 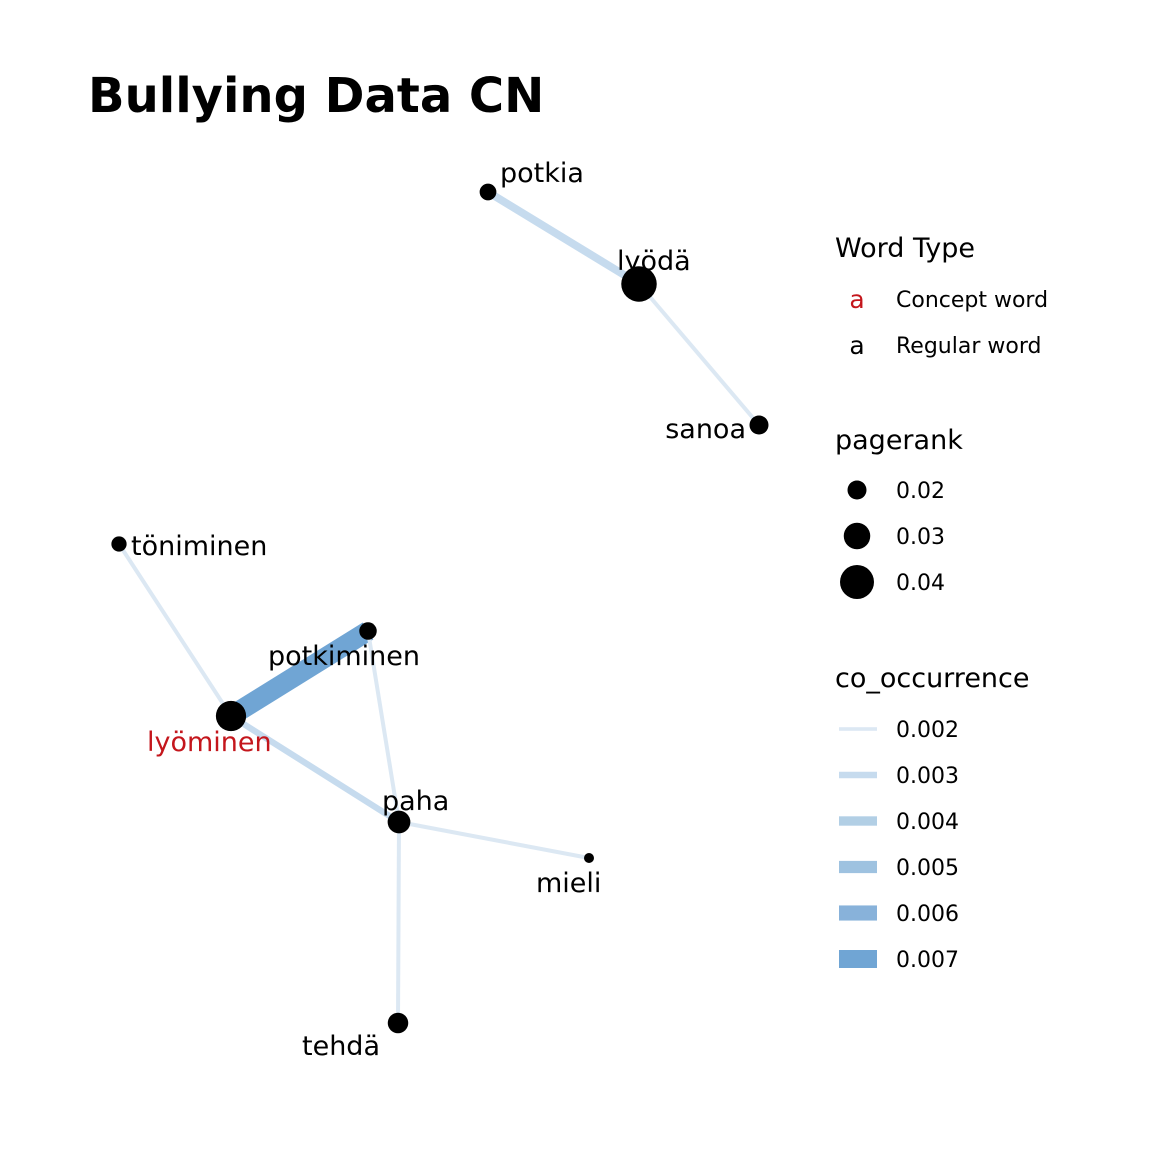 What do you see at coordinates (920, 583) in the screenshot?
I see `legend-pagerank-label-2: 0.04` at bounding box center [920, 583].